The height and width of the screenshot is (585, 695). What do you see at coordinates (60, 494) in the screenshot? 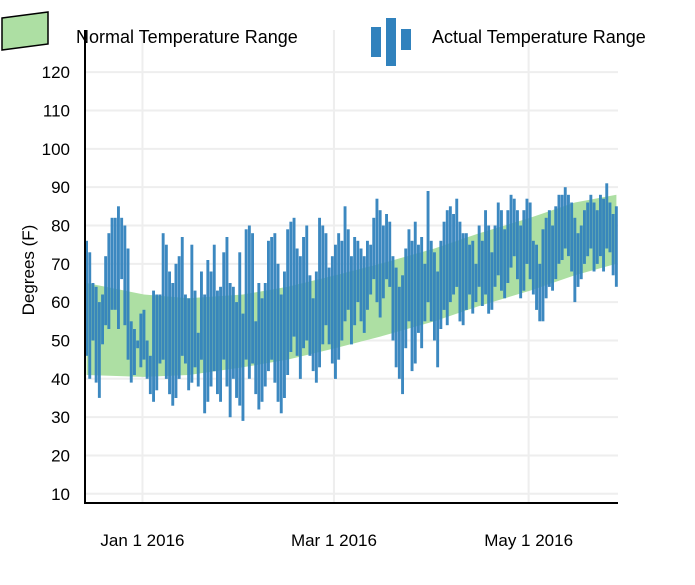
I see `y-tick-label: 10` at bounding box center [60, 494].